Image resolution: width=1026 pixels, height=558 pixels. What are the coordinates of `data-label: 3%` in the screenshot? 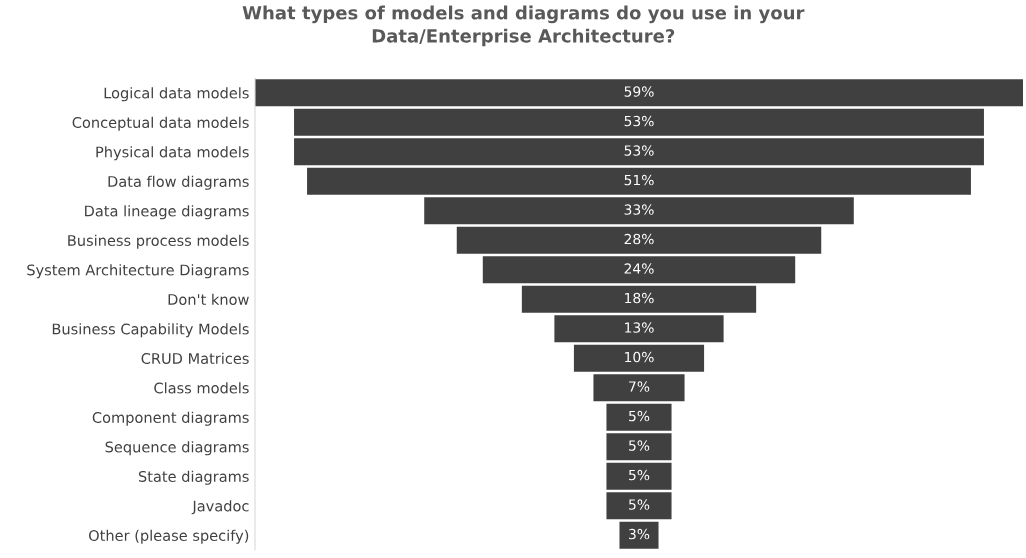 It's located at (639, 534).